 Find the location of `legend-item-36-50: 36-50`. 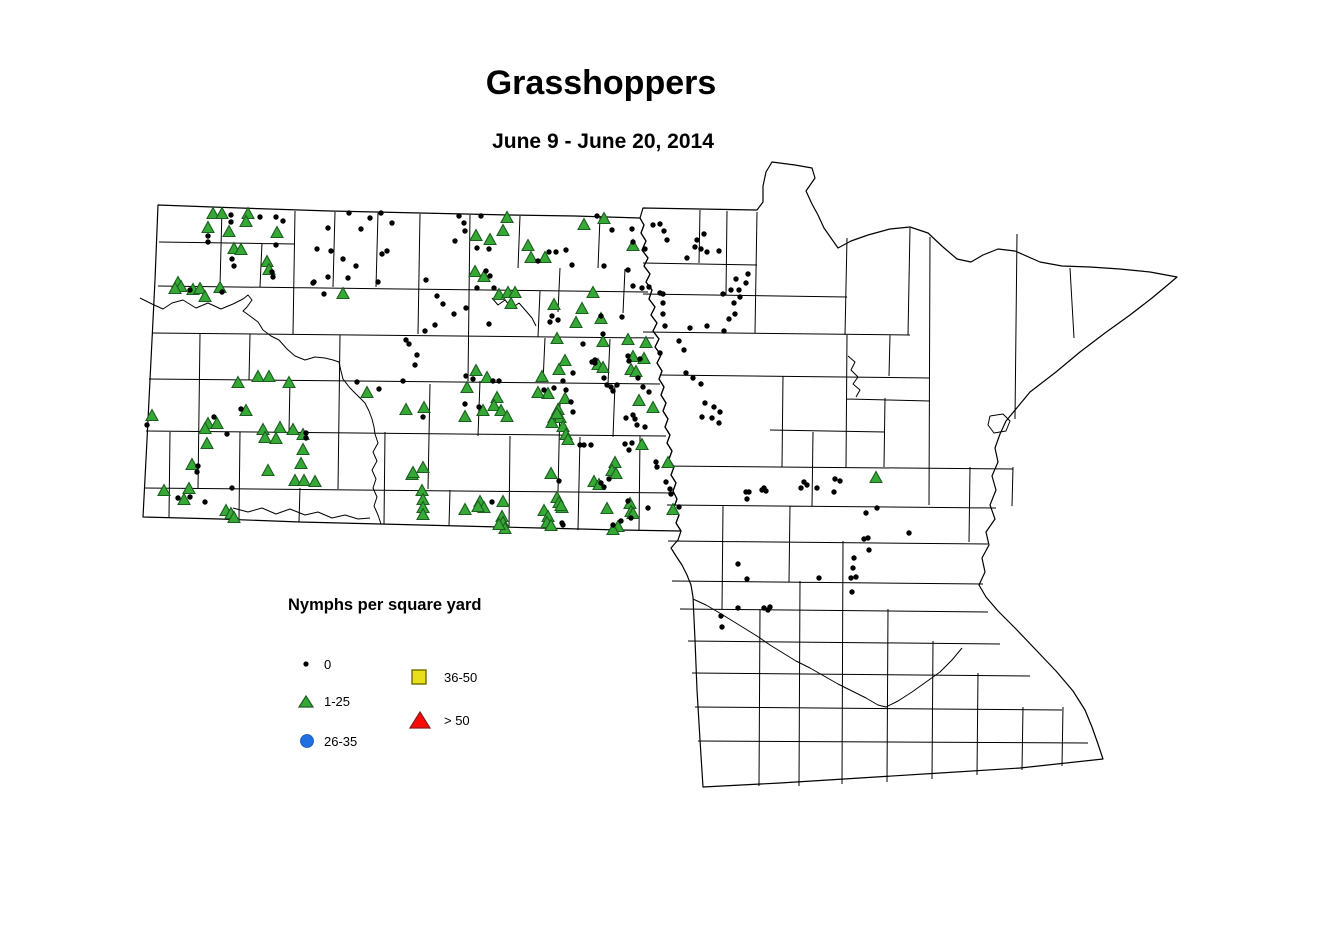

legend-item-36-50: 36-50 is located at coordinates (443, 677).